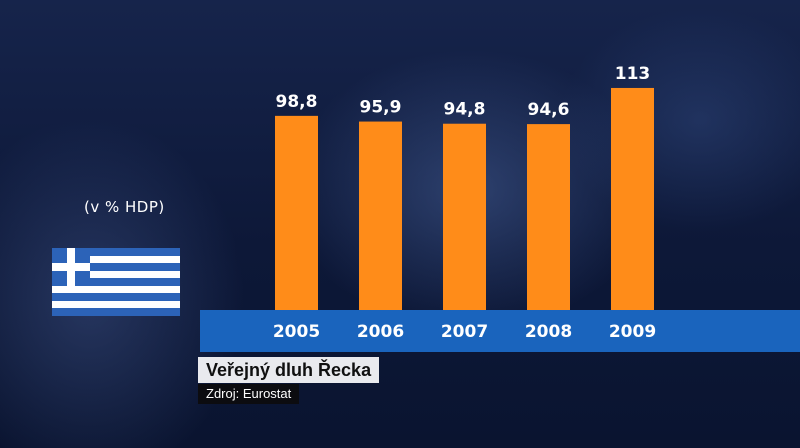 The height and width of the screenshot is (448, 800). What do you see at coordinates (380, 332) in the screenshot?
I see `x-tick-label-2006: 2006` at bounding box center [380, 332].